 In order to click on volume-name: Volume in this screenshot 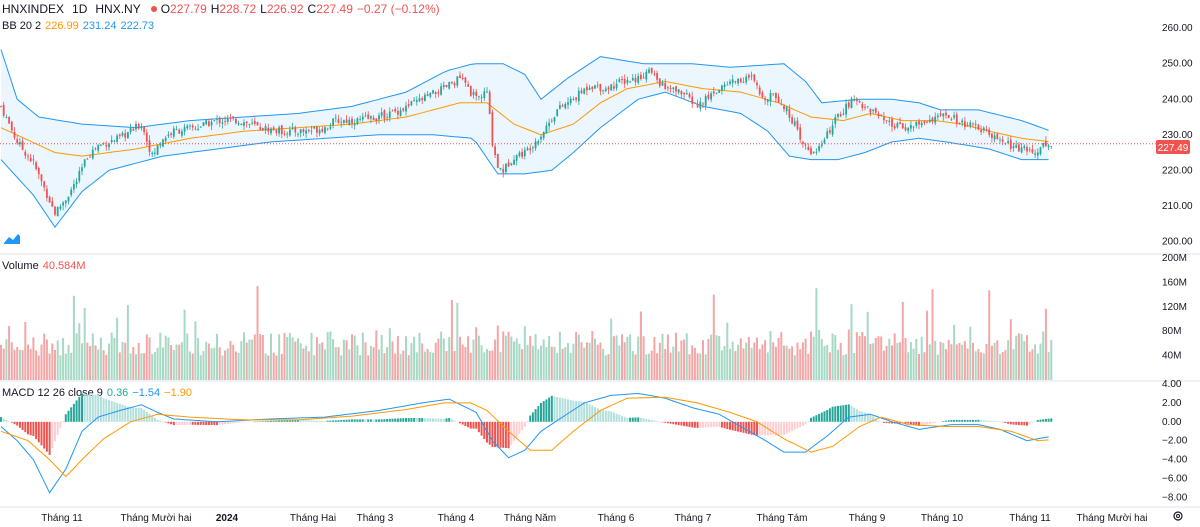, I will do `click(20, 266)`.